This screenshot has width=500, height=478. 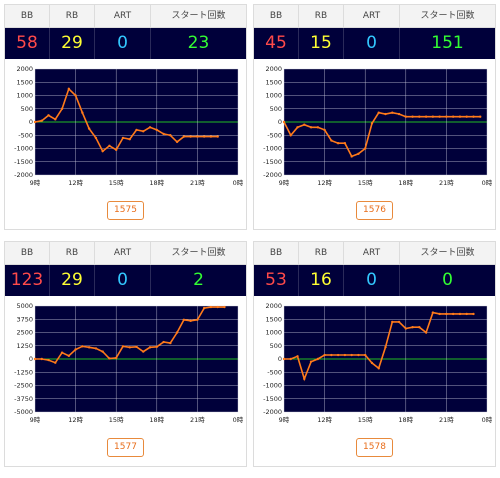 What do you see at coordinates (374, 210) in the screenshot?
I see `machine-number-button: 1576` at bounding box center [374, 210].